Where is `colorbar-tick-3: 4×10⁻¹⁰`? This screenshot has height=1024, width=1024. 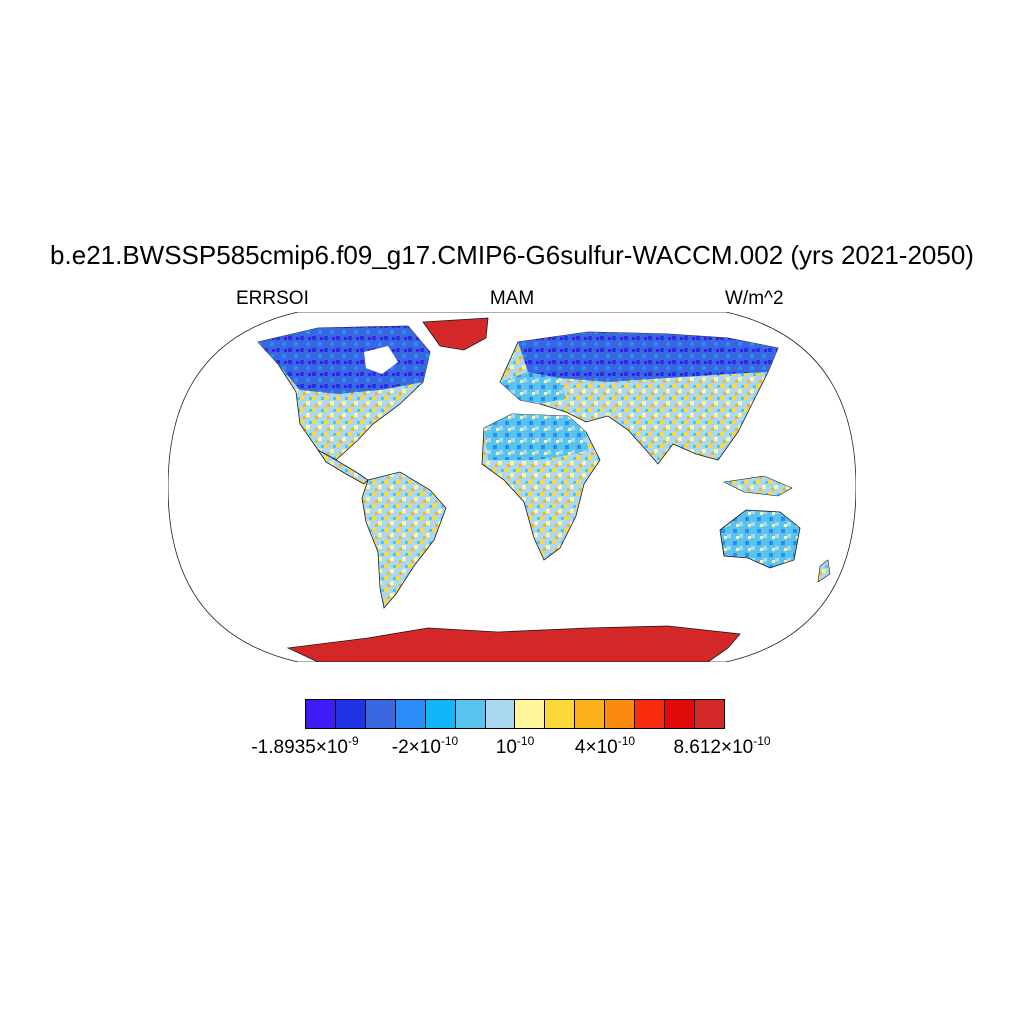
colorbar-tick-3: 4×10⁻¹⁰ is located at coordinates (605, 746).